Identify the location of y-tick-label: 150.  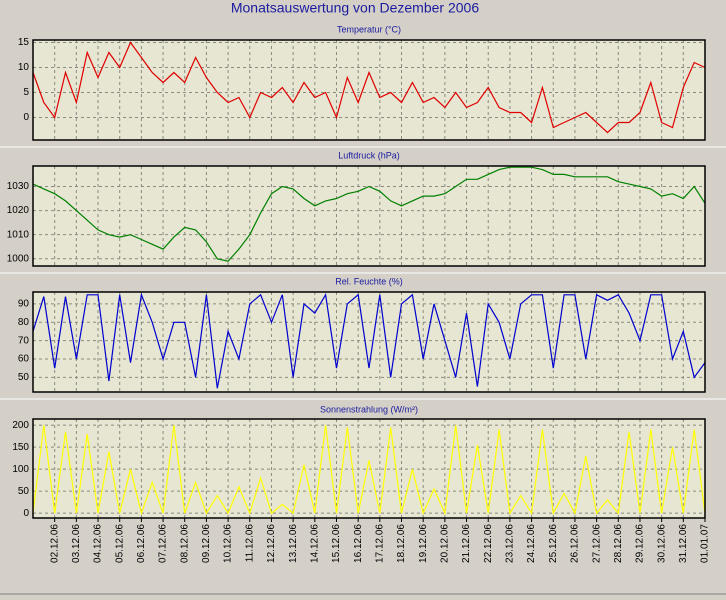
(20, 447).